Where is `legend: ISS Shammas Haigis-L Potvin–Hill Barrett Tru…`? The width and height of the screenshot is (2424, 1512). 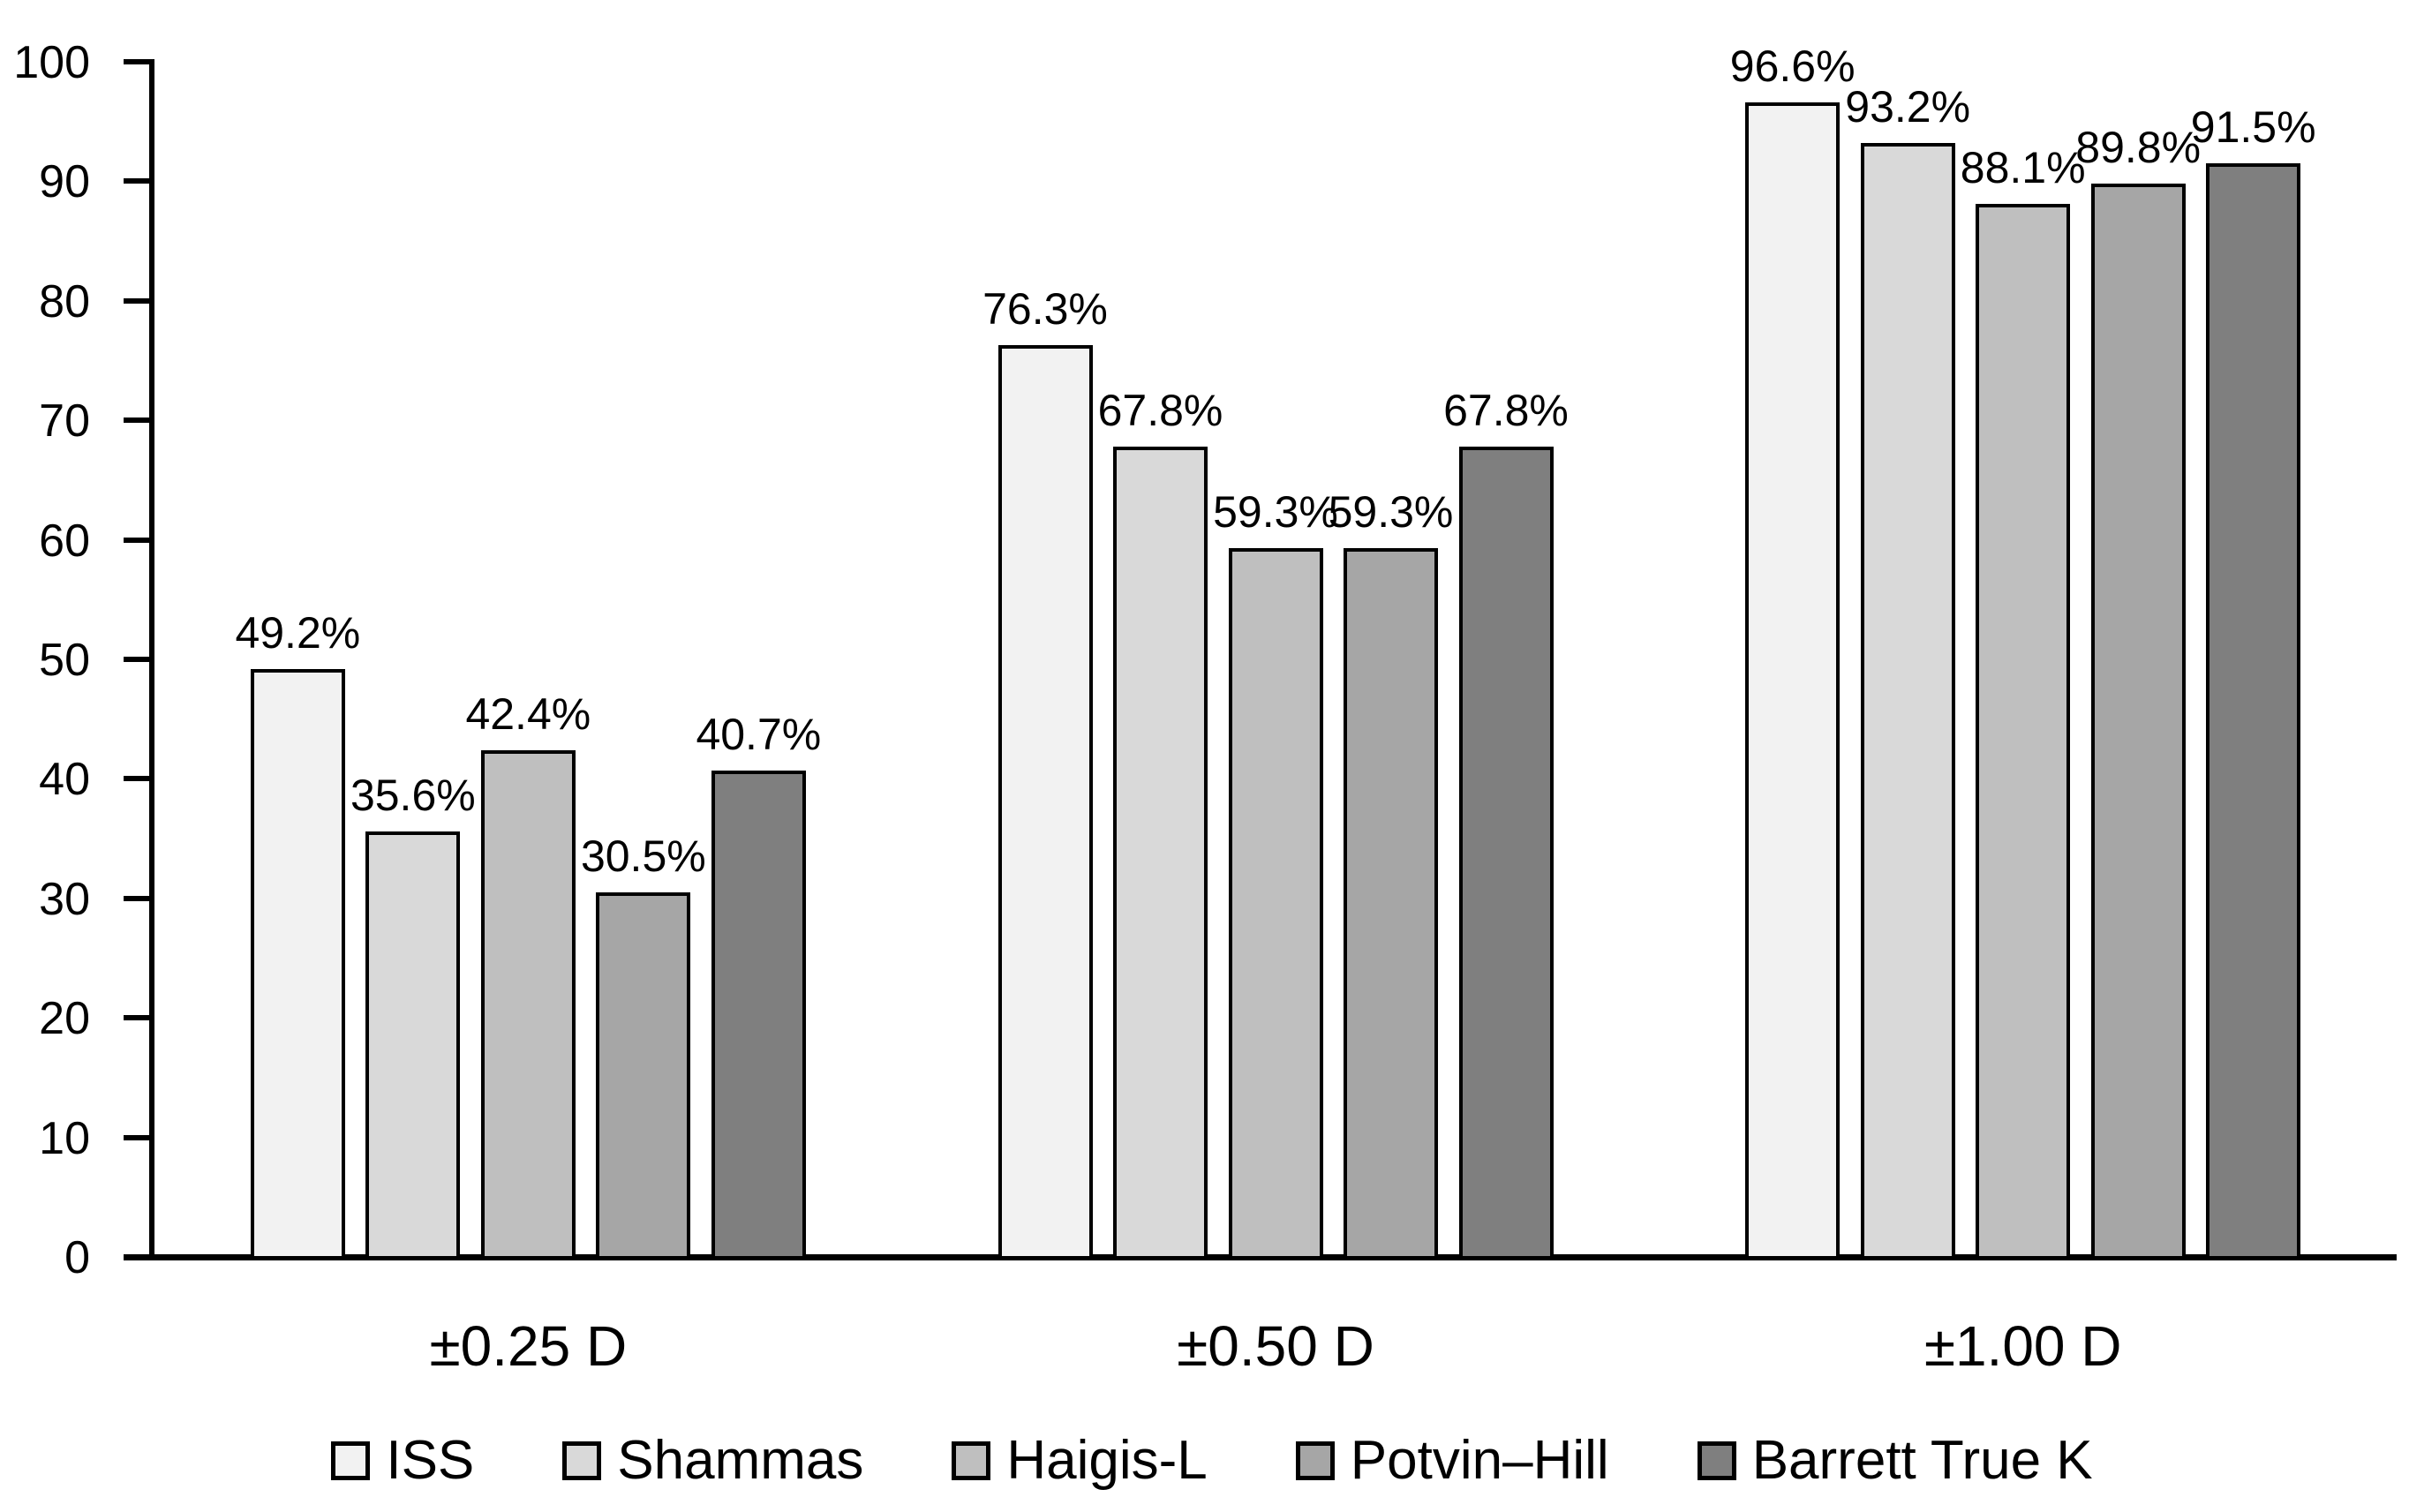 legend: ISS Shammas Haigis-L Potvin–Hill Barrett Tru… is located at coordinates (1212, 1461).